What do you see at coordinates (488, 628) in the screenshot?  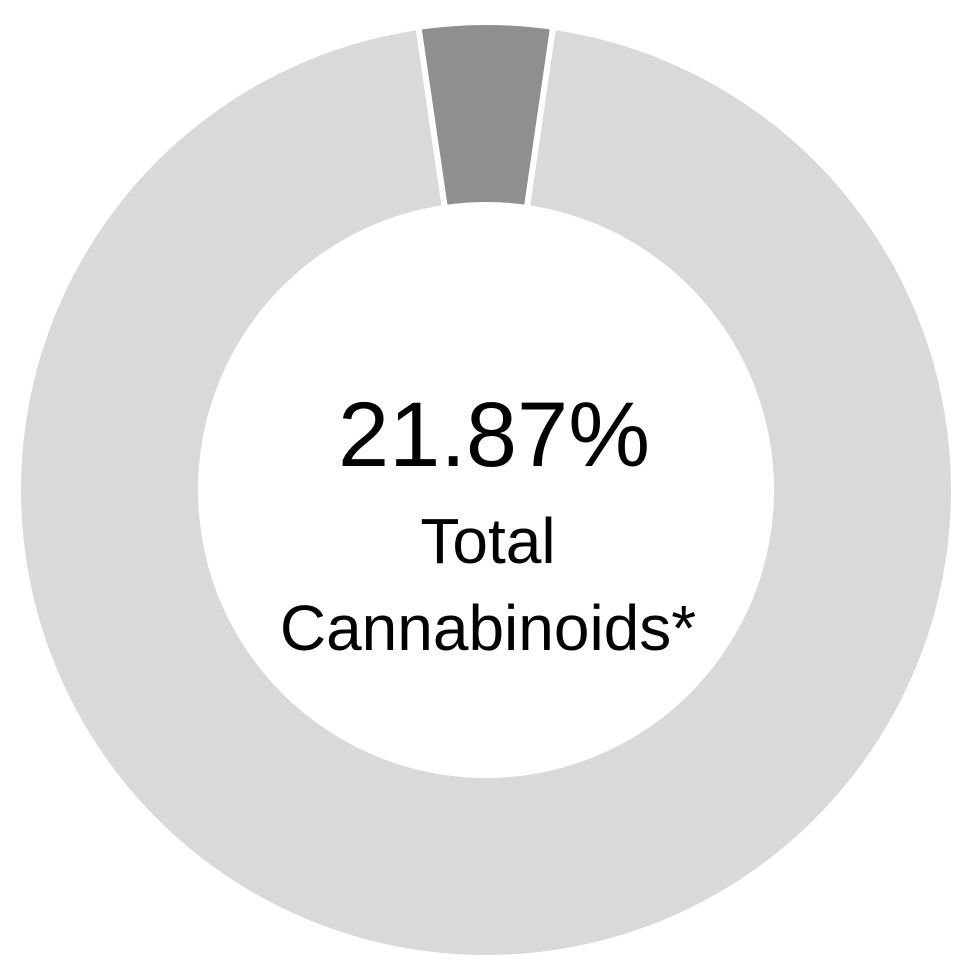 I see `center-label-line-2: Cannabinoids*` at bounding box center [488, 628].